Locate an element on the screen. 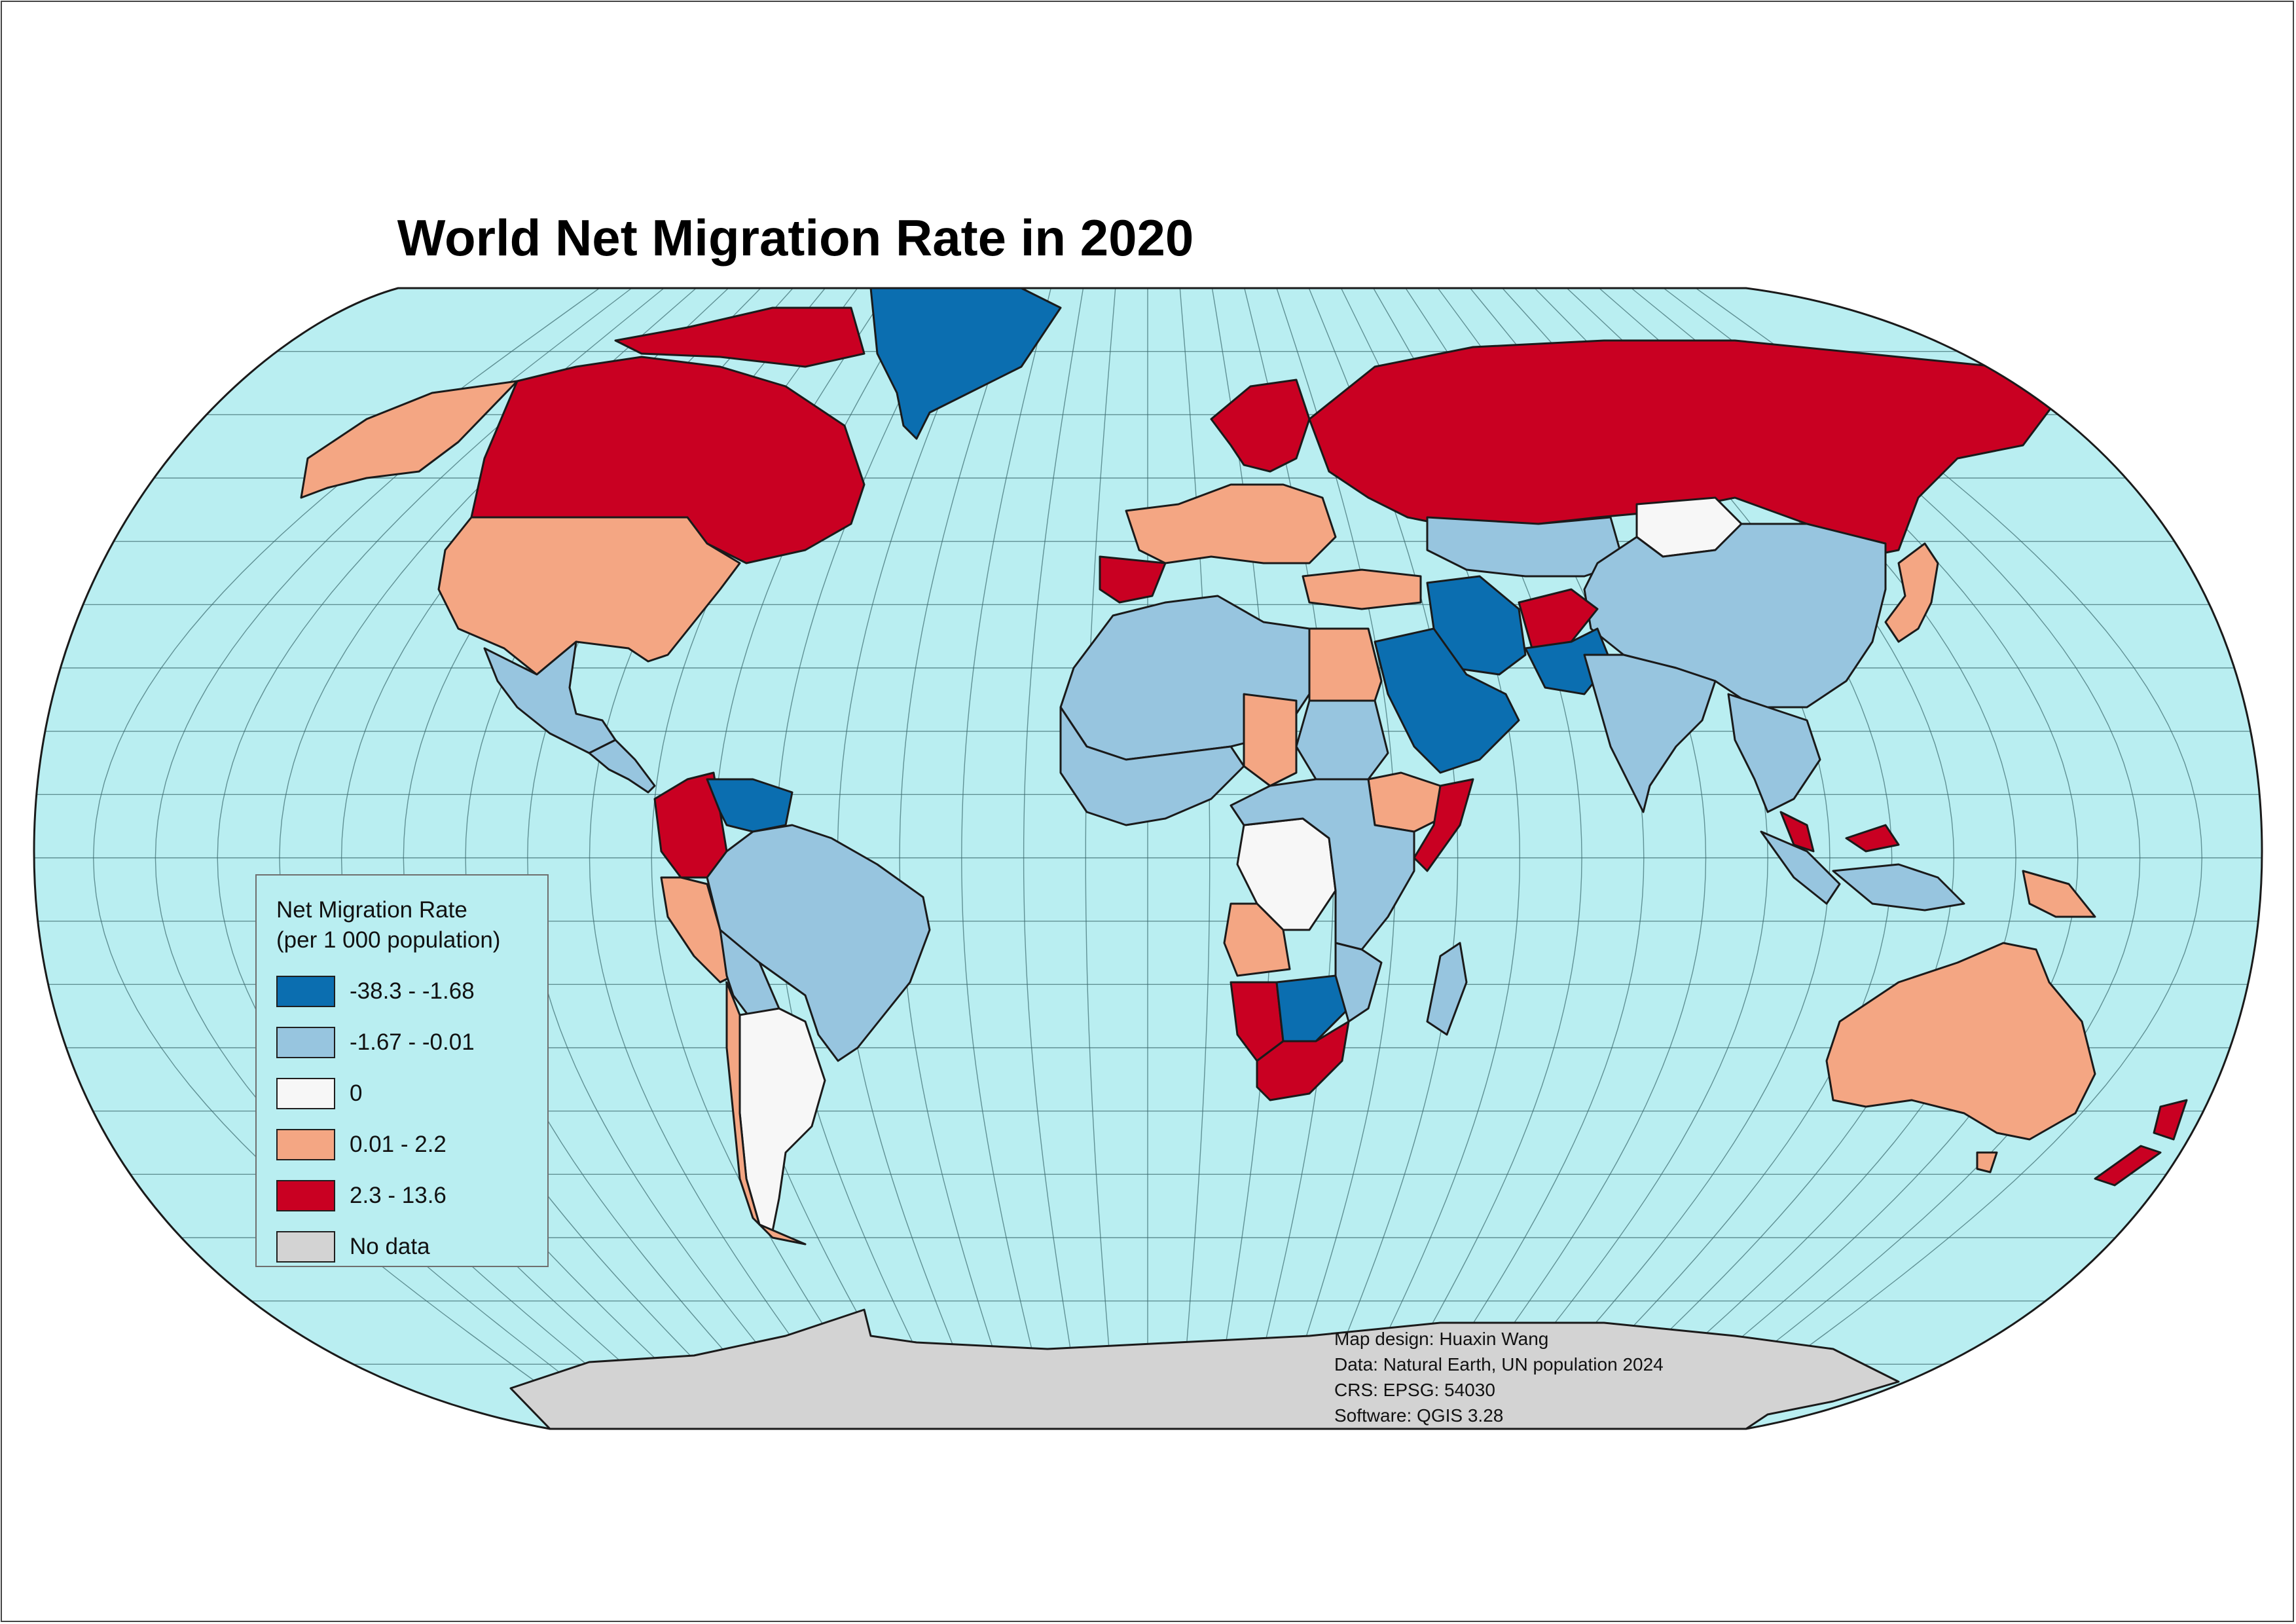 This screenshot has width=2296, height=1624. legend-title-line2: (per 1 000 population) is located at coordinates (388, 940).